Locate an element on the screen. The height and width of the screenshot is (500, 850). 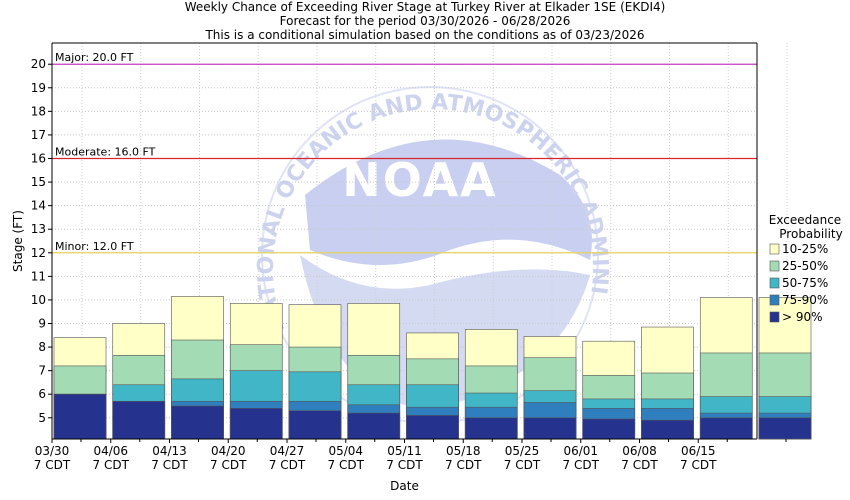
y-tick-label-17: 17 is located at coordinates (38, 135).